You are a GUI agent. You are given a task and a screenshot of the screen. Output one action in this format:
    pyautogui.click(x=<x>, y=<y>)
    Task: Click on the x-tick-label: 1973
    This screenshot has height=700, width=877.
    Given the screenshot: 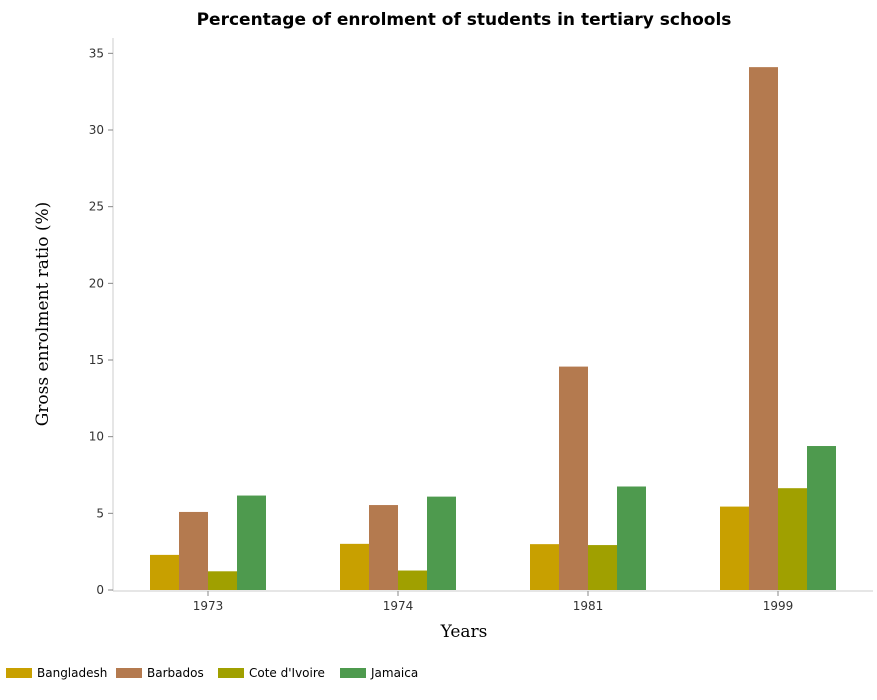 What is the action you would take?
    pyautogui.click(x=208, y=606)
    